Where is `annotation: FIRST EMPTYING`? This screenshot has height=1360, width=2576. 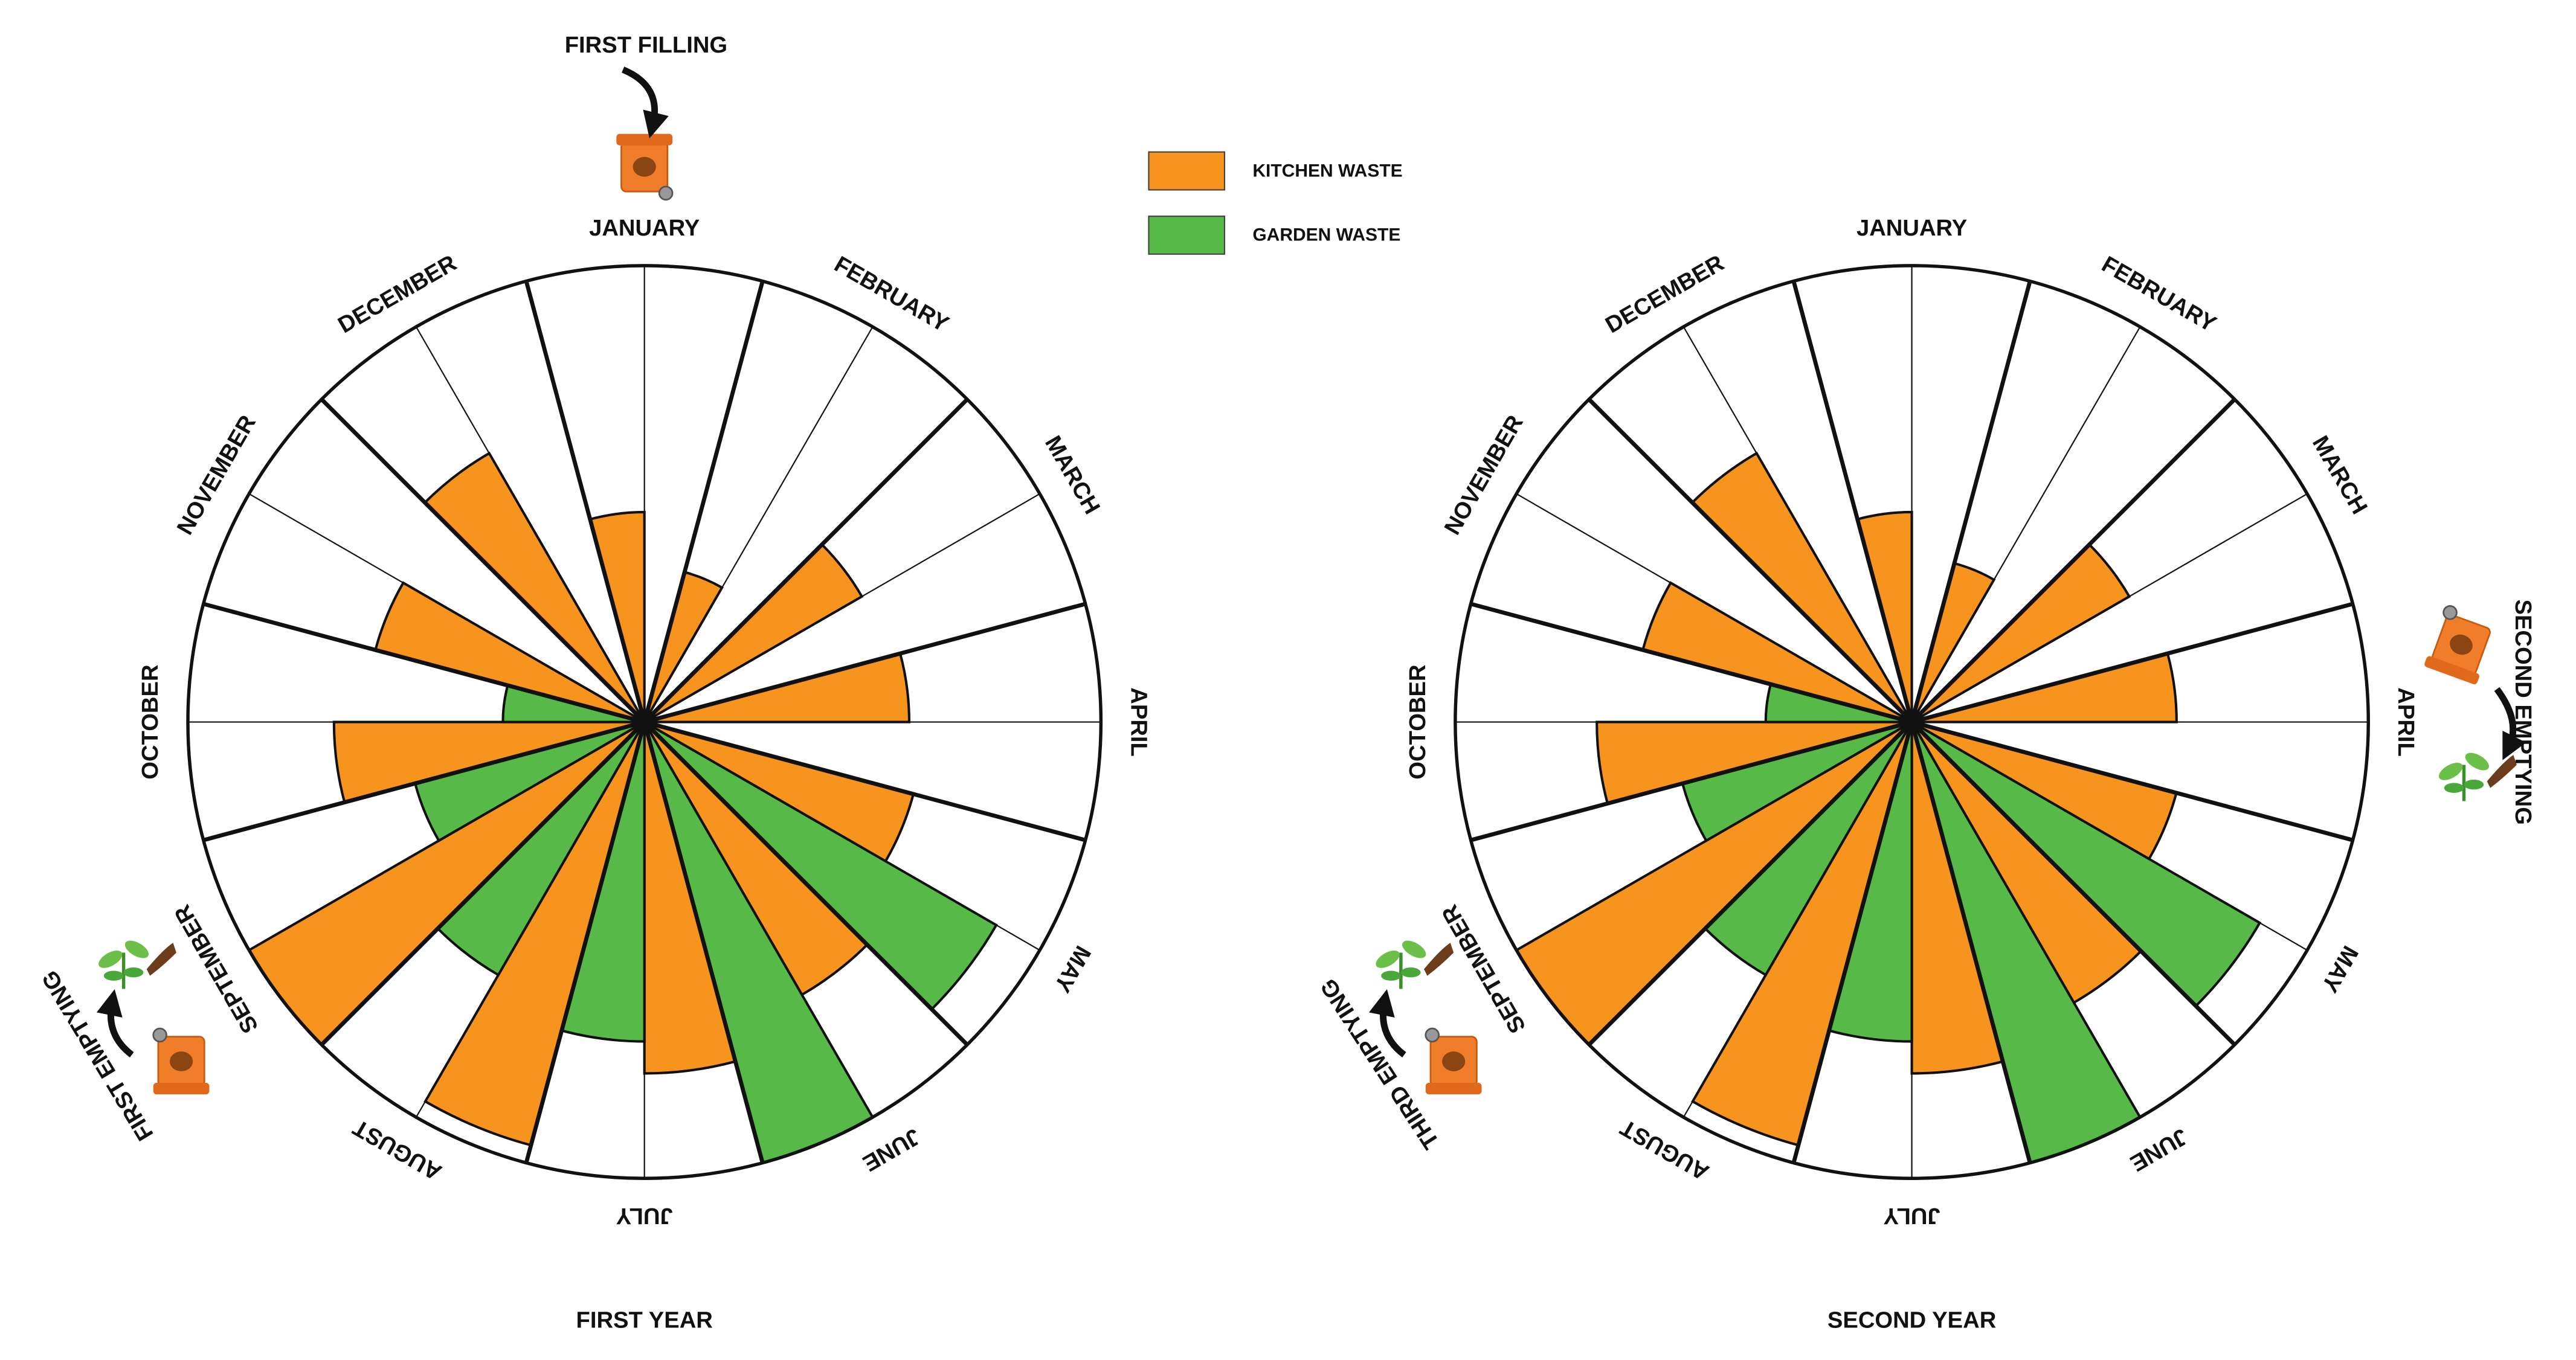
annotation: FIRST EMPTYING is located at coordinates (98, 1055).